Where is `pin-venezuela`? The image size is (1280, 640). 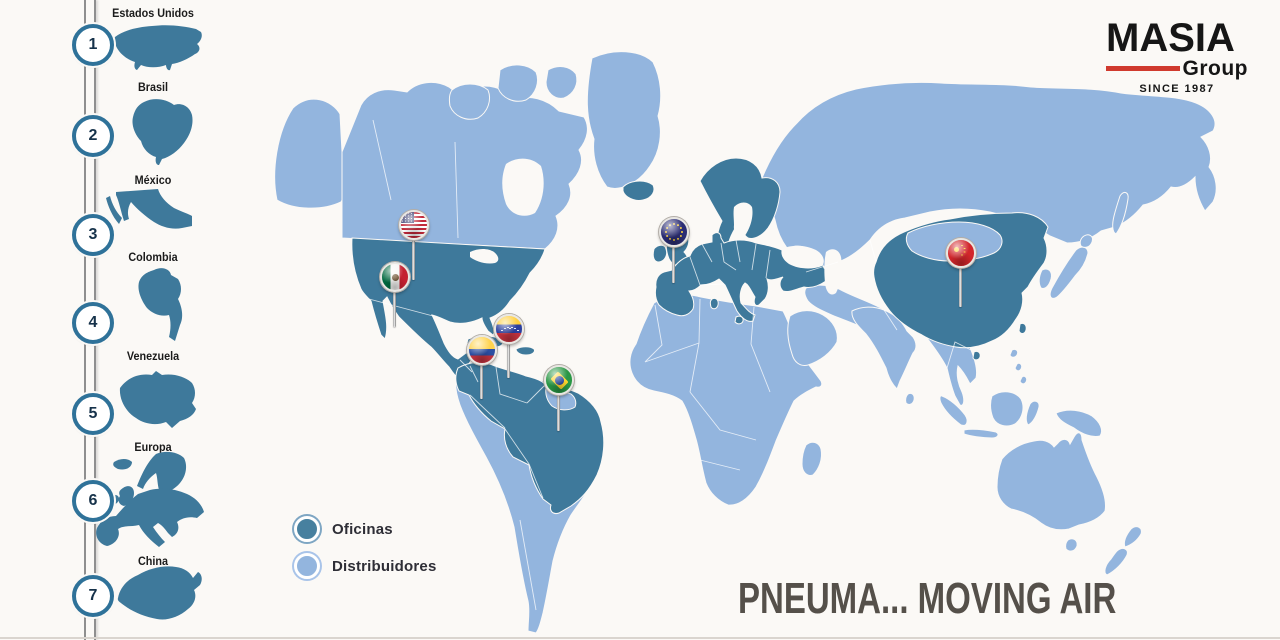 pin-venezuela is located at coordinates (508, 345).